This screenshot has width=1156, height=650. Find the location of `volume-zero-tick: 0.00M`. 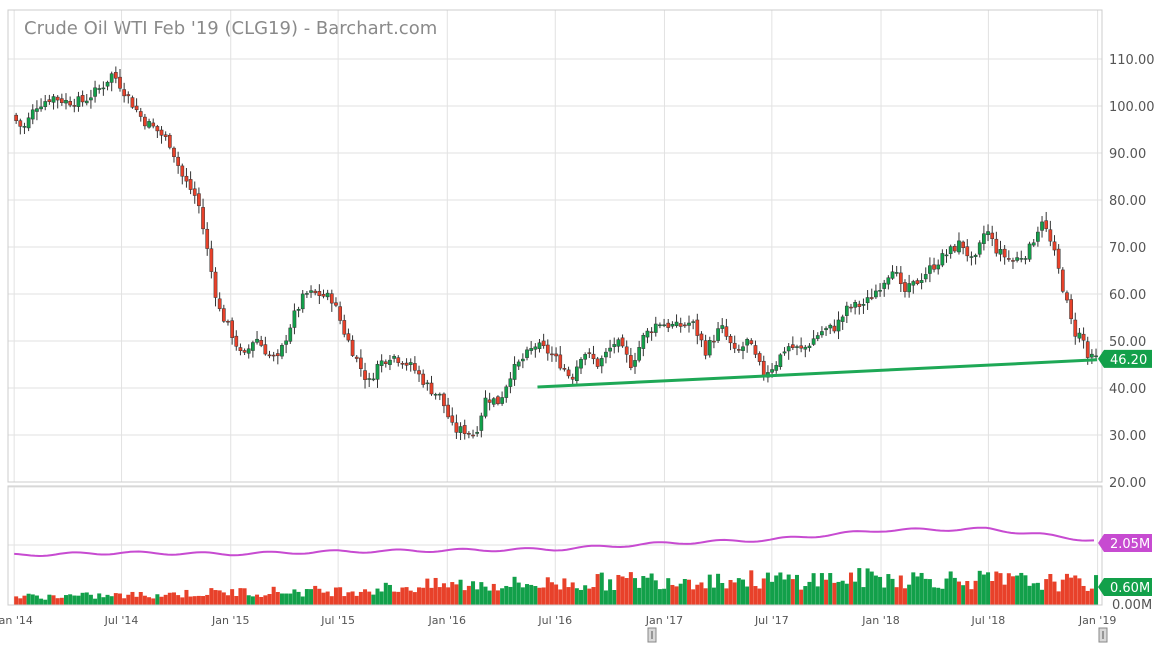

volume-zero-tick: 0.00M is located at coordinates (1132, 605).